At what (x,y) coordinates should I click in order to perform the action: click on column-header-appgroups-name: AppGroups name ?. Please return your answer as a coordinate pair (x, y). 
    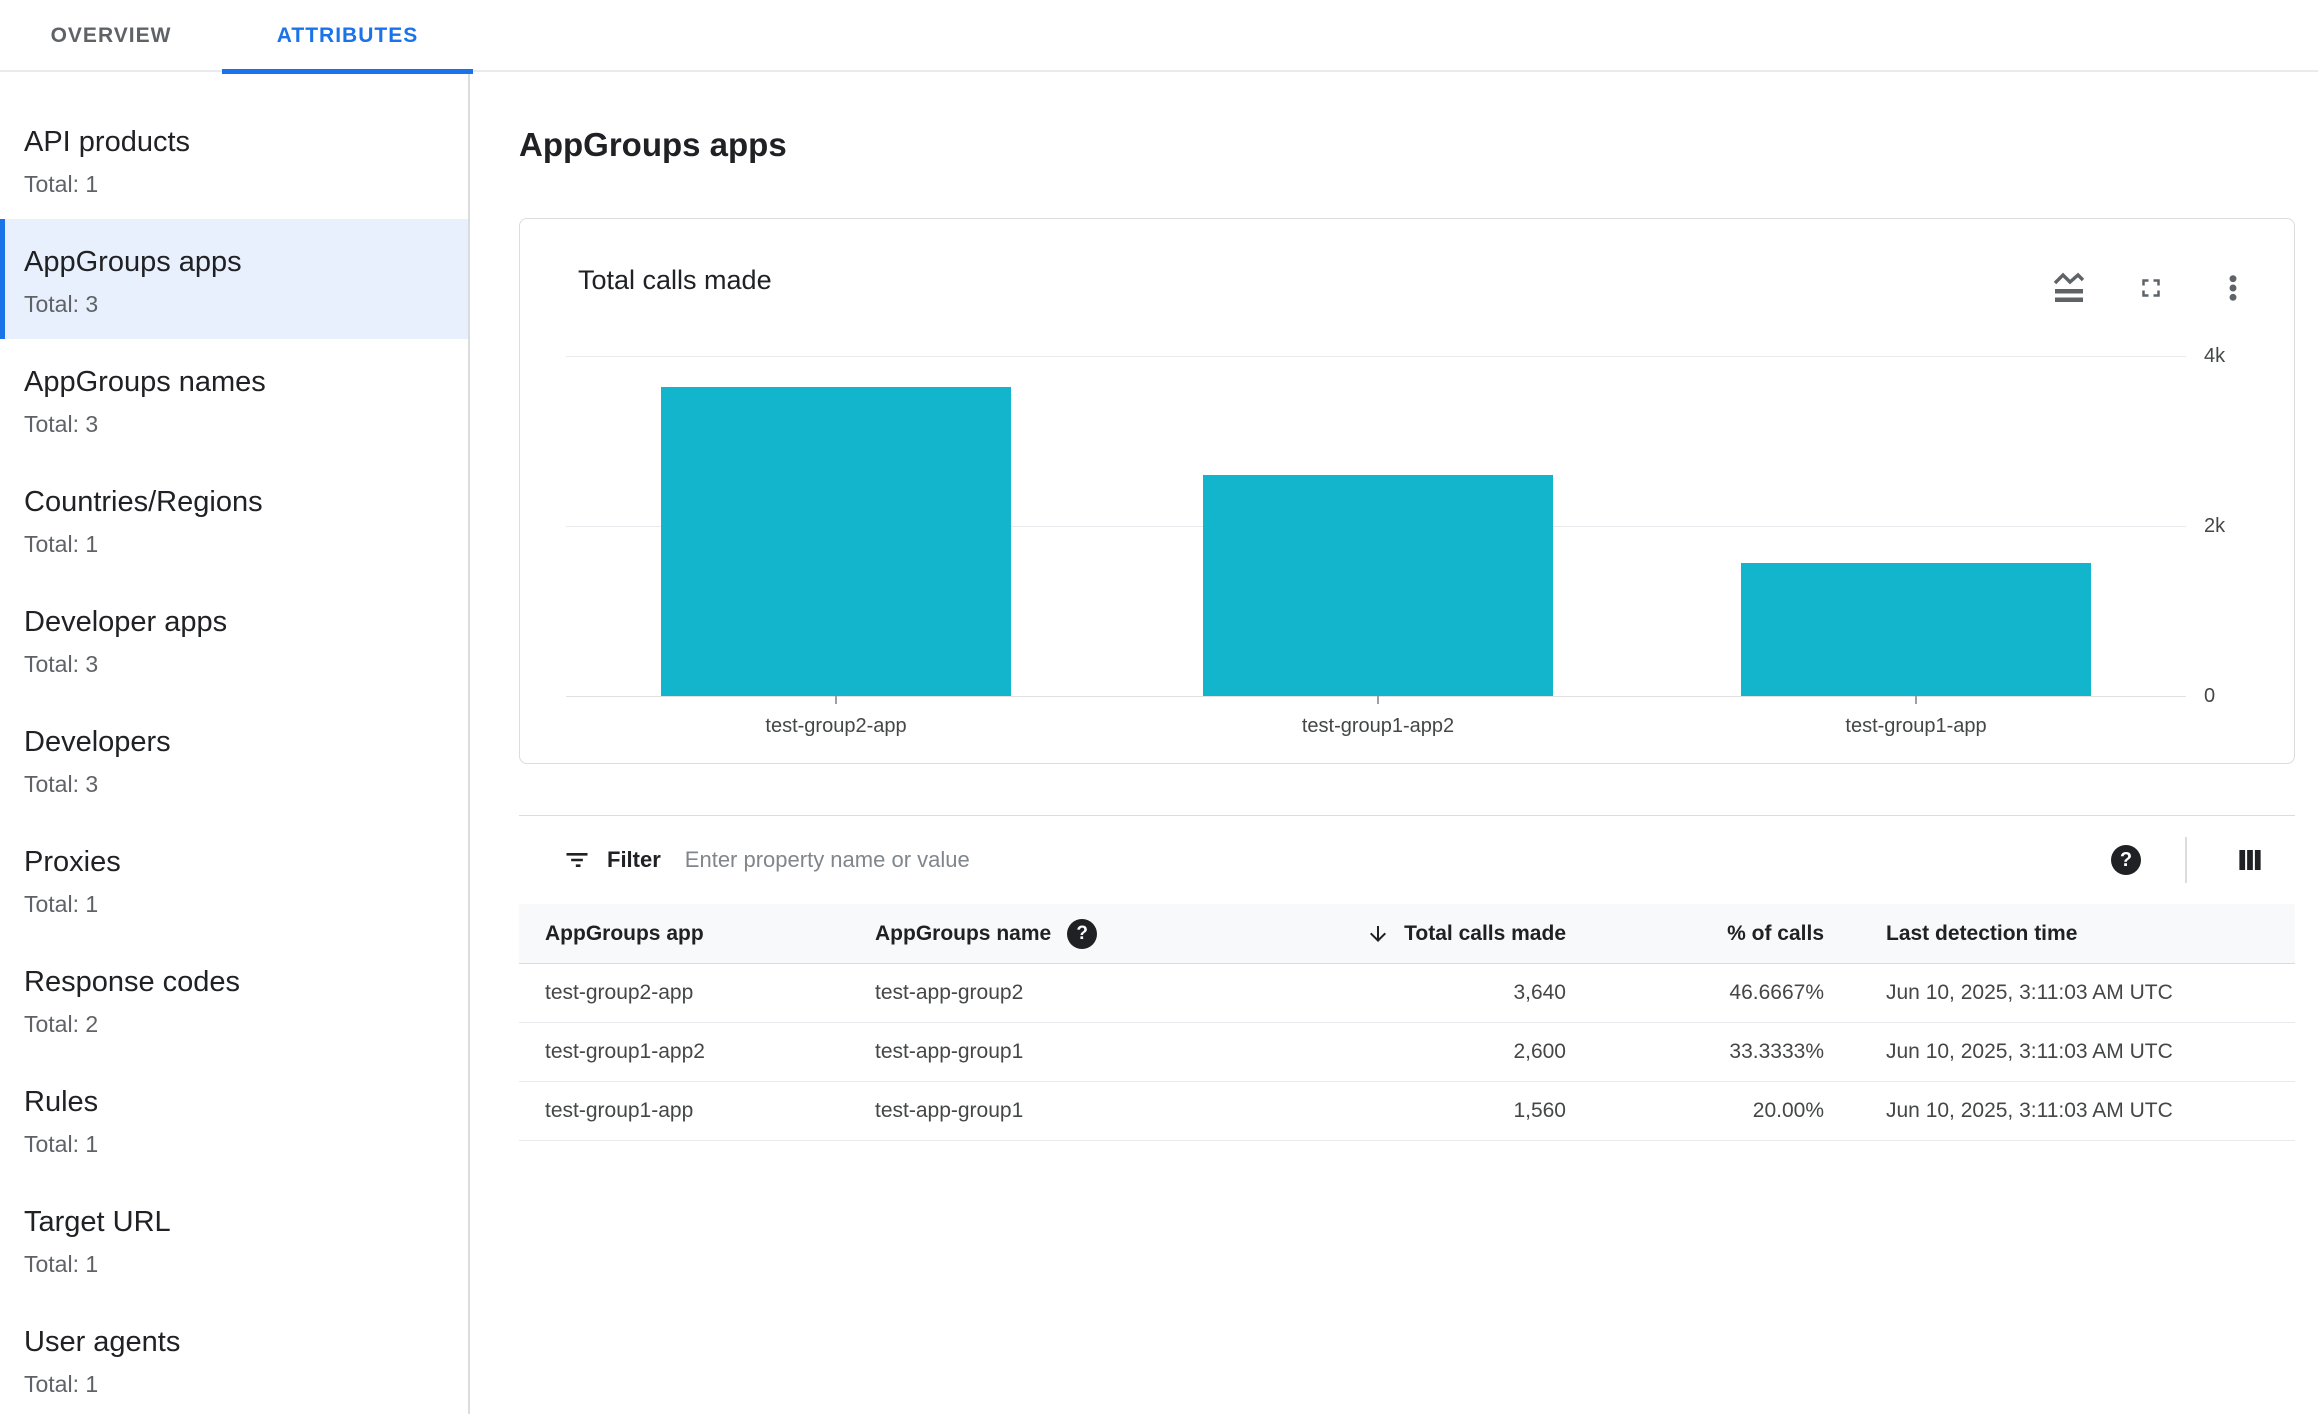
    Looking at the image, I should click on (1085, 933).